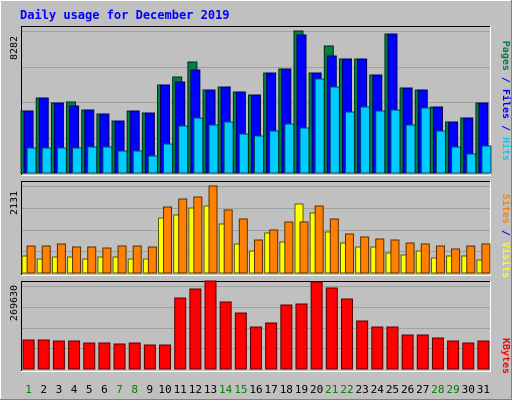  I want to click on legend-entry: KBytes, so click(505, 356).